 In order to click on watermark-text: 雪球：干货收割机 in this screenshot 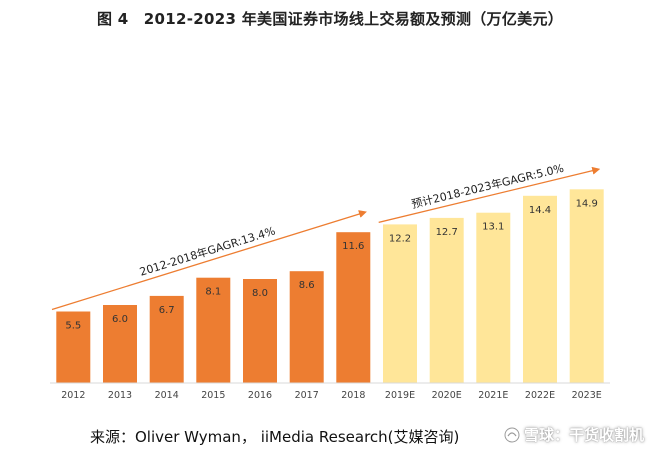, I will do `click(583, 435)`.